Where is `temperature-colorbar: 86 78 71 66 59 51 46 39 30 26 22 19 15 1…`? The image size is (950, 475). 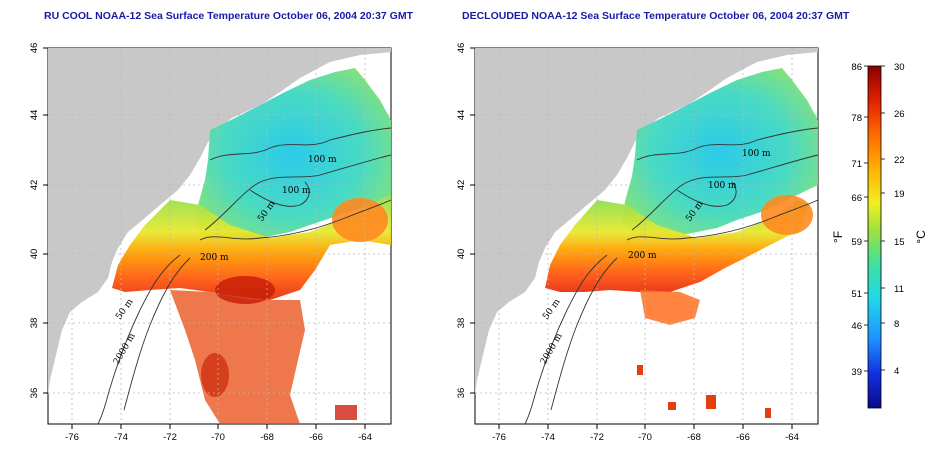
temperature-colorbar: 86 78 71 66 59 51 46 39 30 26 22 19 15 1… is located at coordinates (879, 235).